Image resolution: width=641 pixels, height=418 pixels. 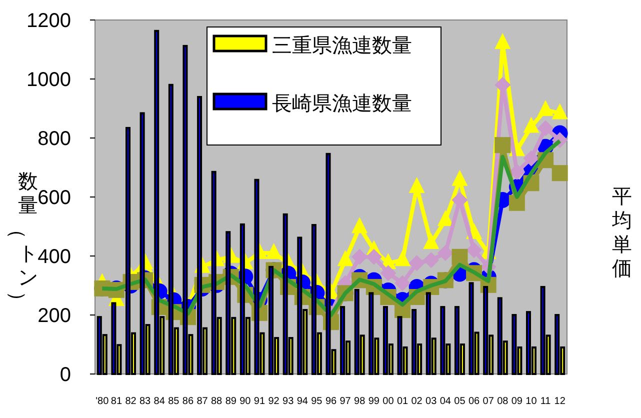 I want to click on x-tick-label: 94, so click(x=302, y=401).